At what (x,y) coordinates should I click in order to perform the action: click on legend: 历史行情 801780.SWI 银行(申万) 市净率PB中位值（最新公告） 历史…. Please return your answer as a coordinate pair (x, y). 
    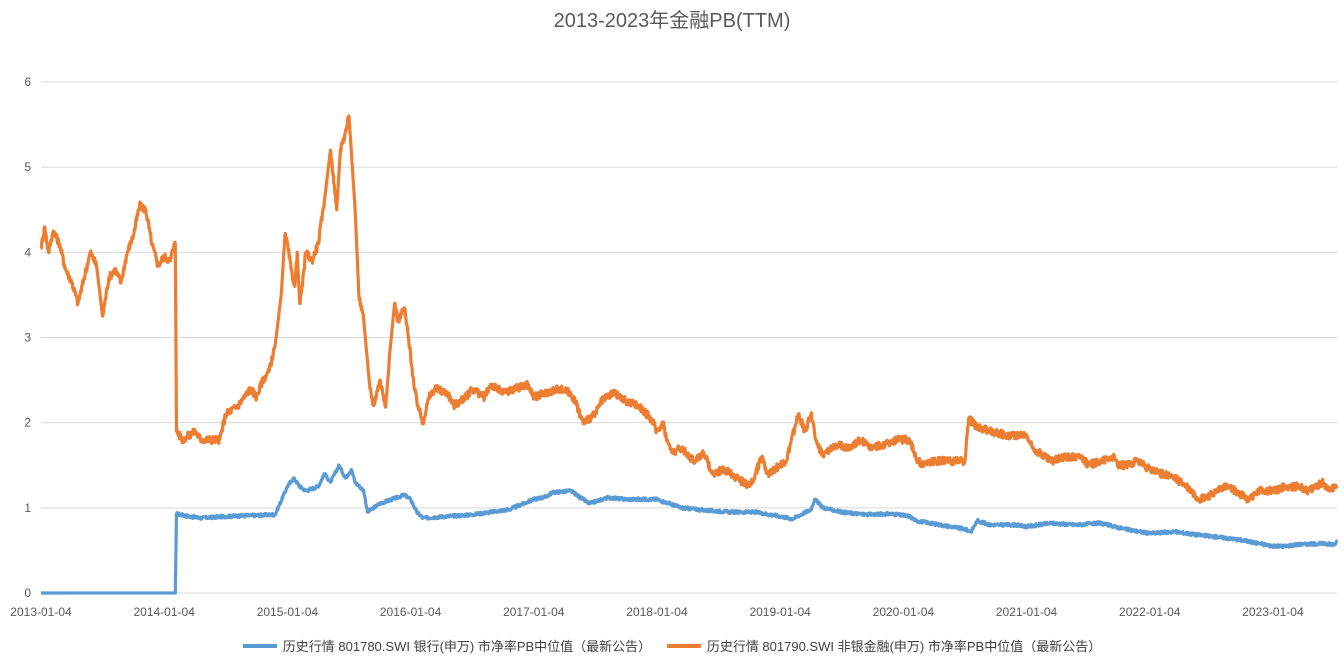
    Looking at the image, I should click on (672, 645).